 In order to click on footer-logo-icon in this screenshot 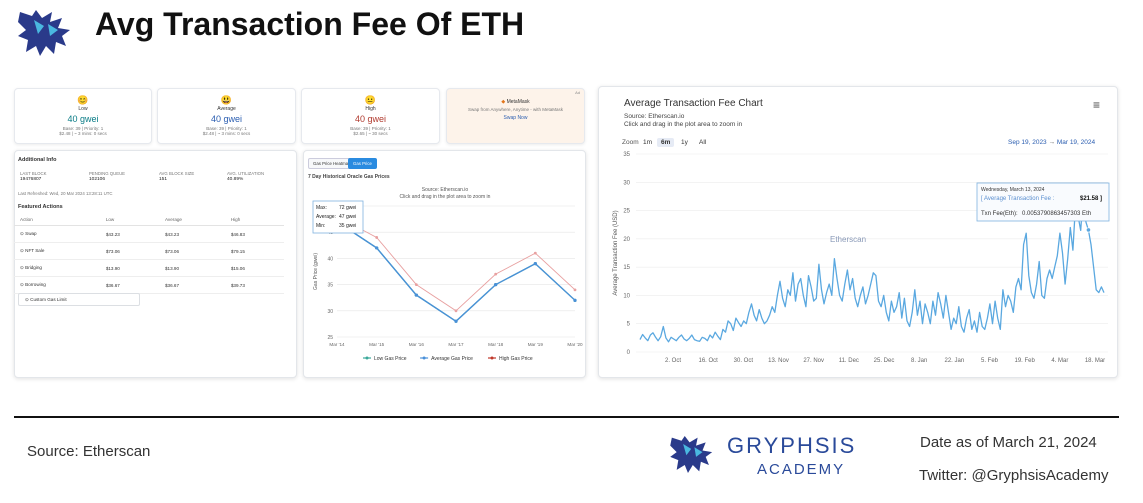, I will do `click(691, 454)`.